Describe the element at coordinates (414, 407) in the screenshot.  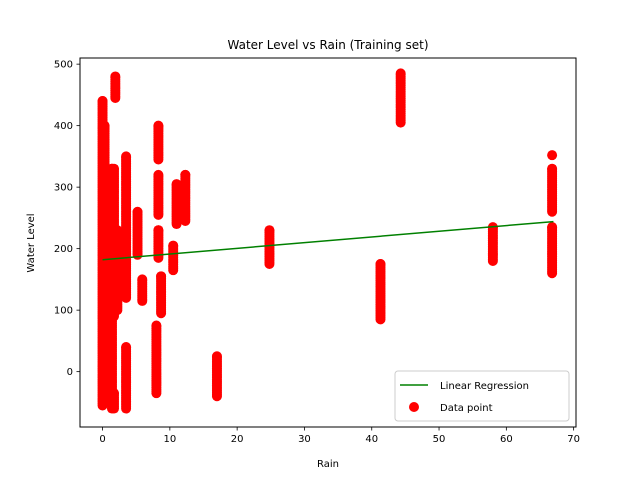
I see `legend-point-marker` at that location.